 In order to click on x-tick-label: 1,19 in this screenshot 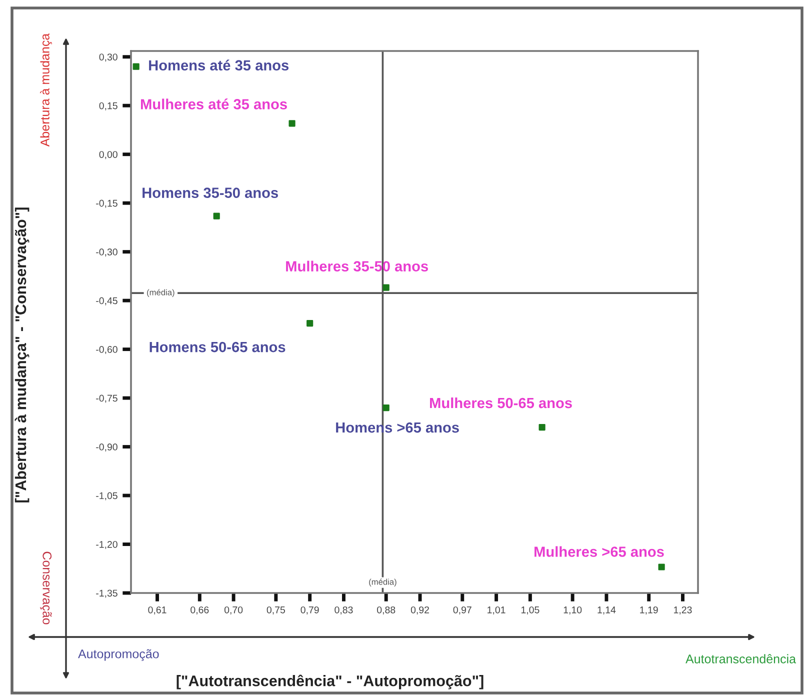, I will do `click(649, 610)`.